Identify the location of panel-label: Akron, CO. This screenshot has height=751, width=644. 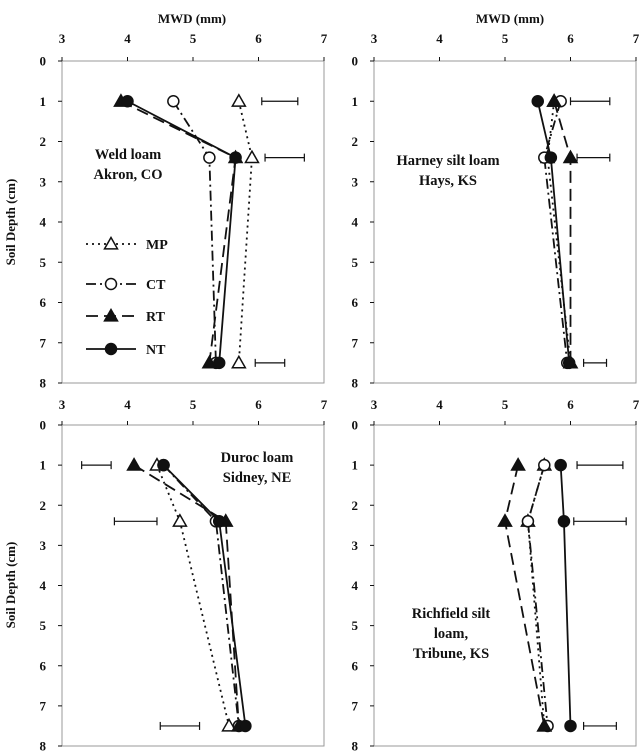
(127, 175).